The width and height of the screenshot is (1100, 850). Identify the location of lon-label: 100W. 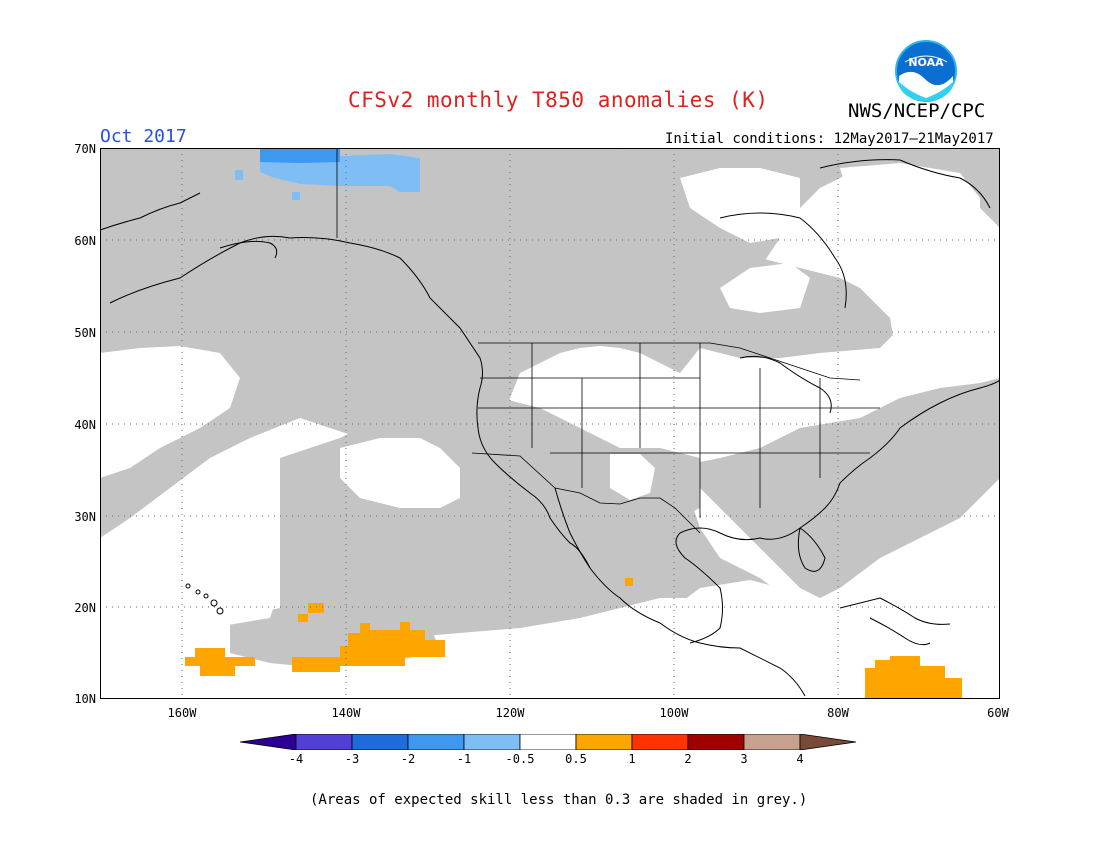
(674, 713).